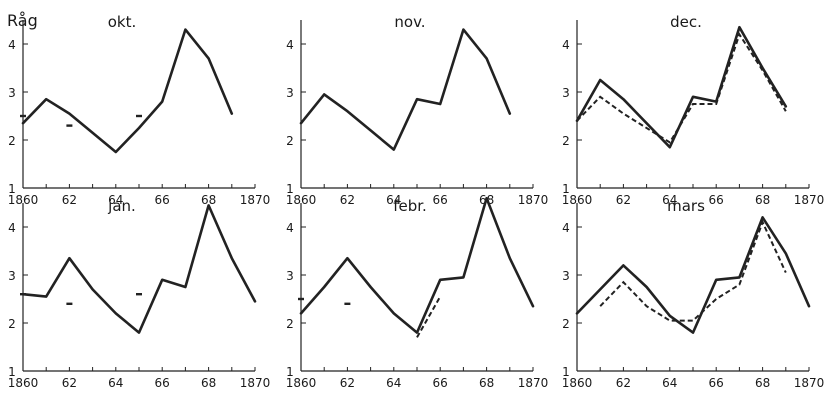  Describe the element at coordinates (686, 206) in the screenshot. I see `panel-title: mars` at that location.